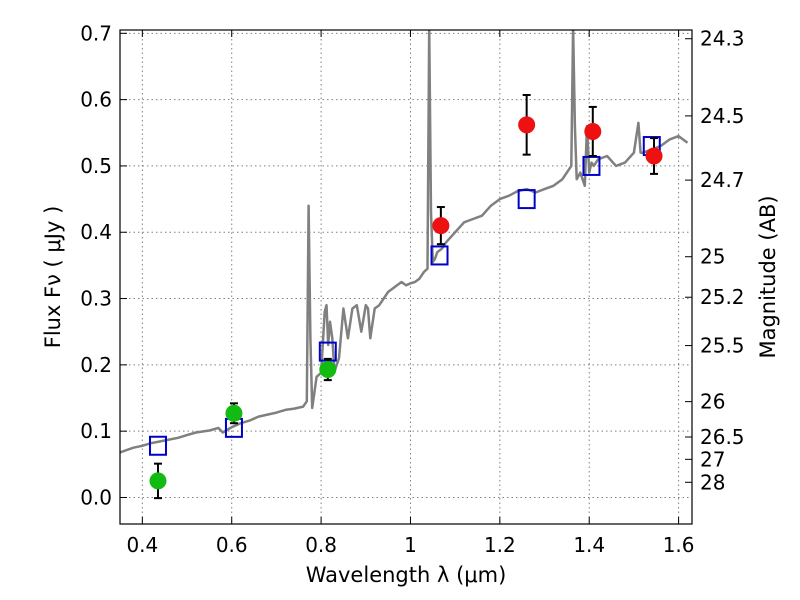  I want to click on right-tick-label: 25.2, so click(722, 297).